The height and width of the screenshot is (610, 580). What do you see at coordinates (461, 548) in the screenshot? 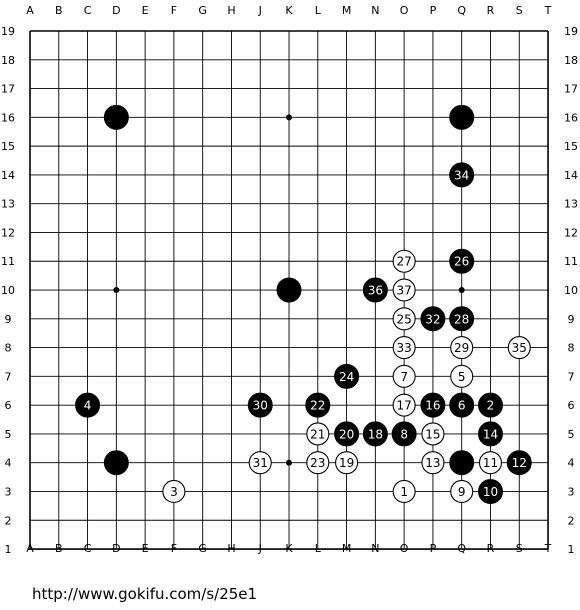
I see `column-label: Q` at bounding box center [461, 548].